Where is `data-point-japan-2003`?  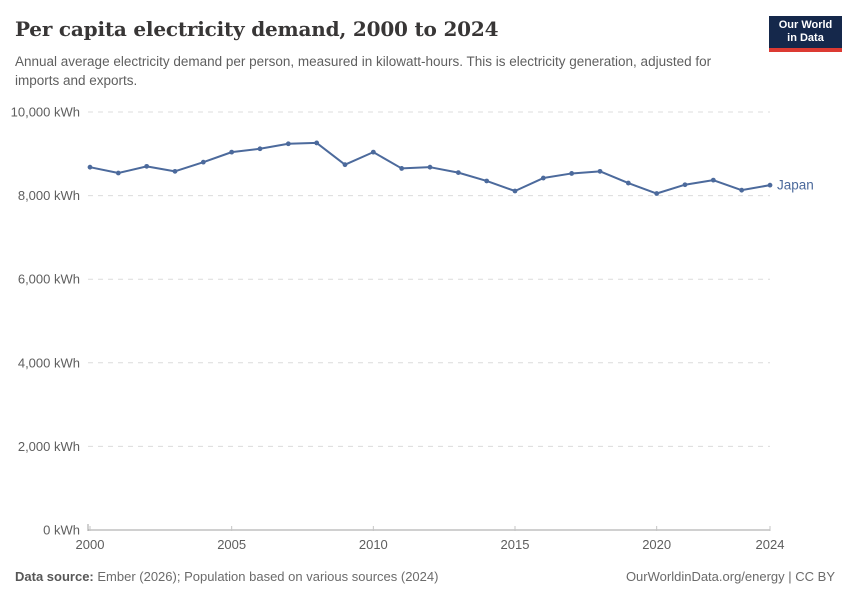 data-point-japan-2003 is located at coordinates (175, 171).